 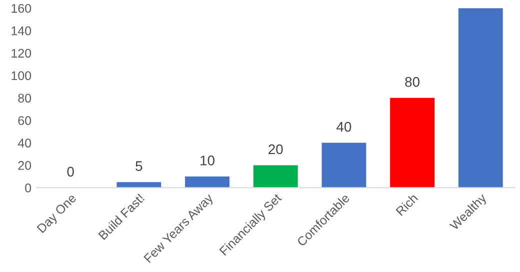 What do you see at coordinates (25, 165) in the screenshot?
I see `y-tick-label: 20` at bounding box center [25, 165].